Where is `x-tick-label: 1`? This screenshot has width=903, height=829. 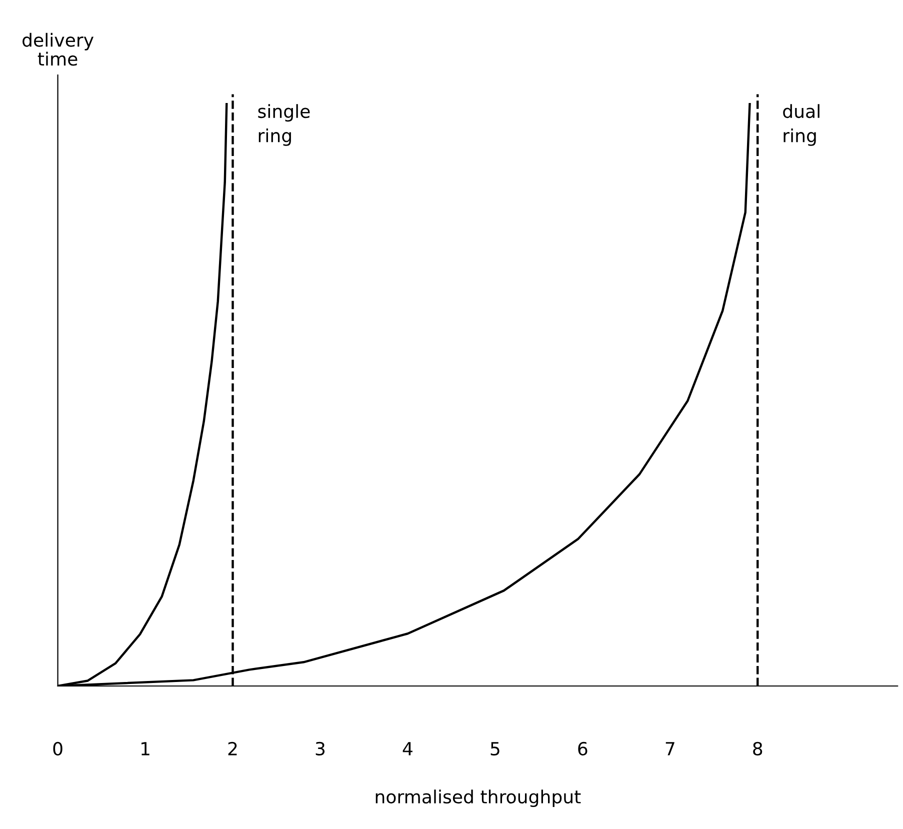
x-tick-label: 1 is located at coordinates (146, 749).